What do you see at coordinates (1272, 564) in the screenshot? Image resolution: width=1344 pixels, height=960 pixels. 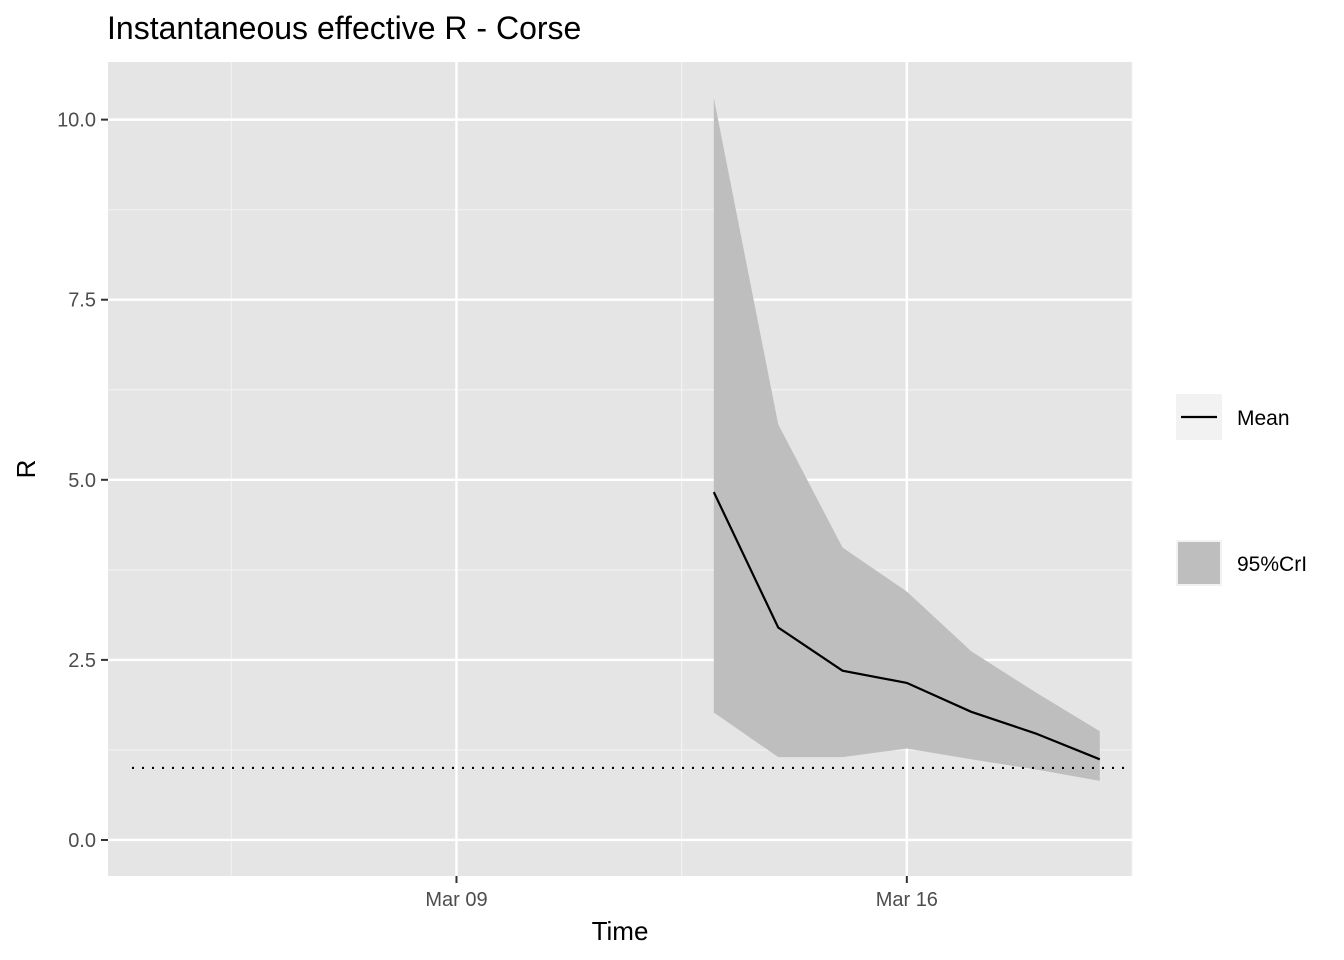 I see `legend-label-cri: 95%CrI` at bounding box center [1272, 564].